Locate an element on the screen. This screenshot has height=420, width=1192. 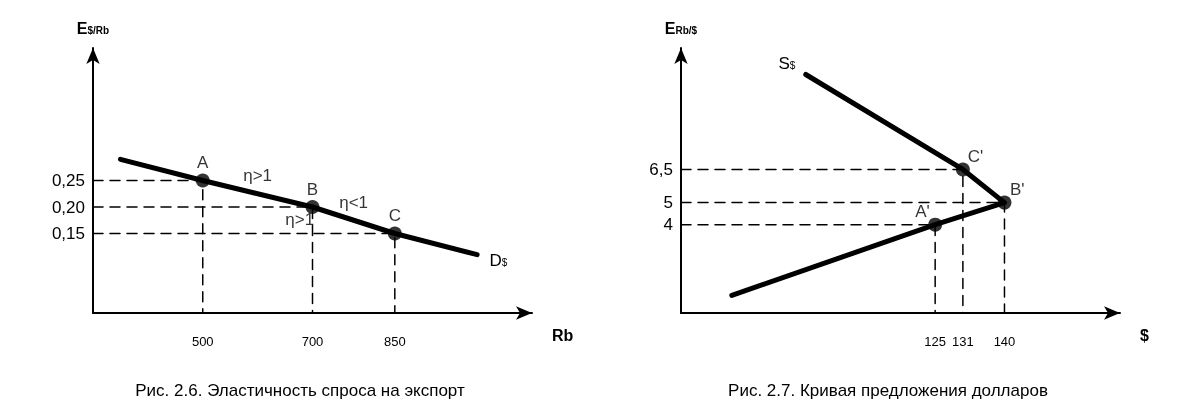
text: Рис. 2.7. Кривая предложения долларов is located at coordinates (888, 390).